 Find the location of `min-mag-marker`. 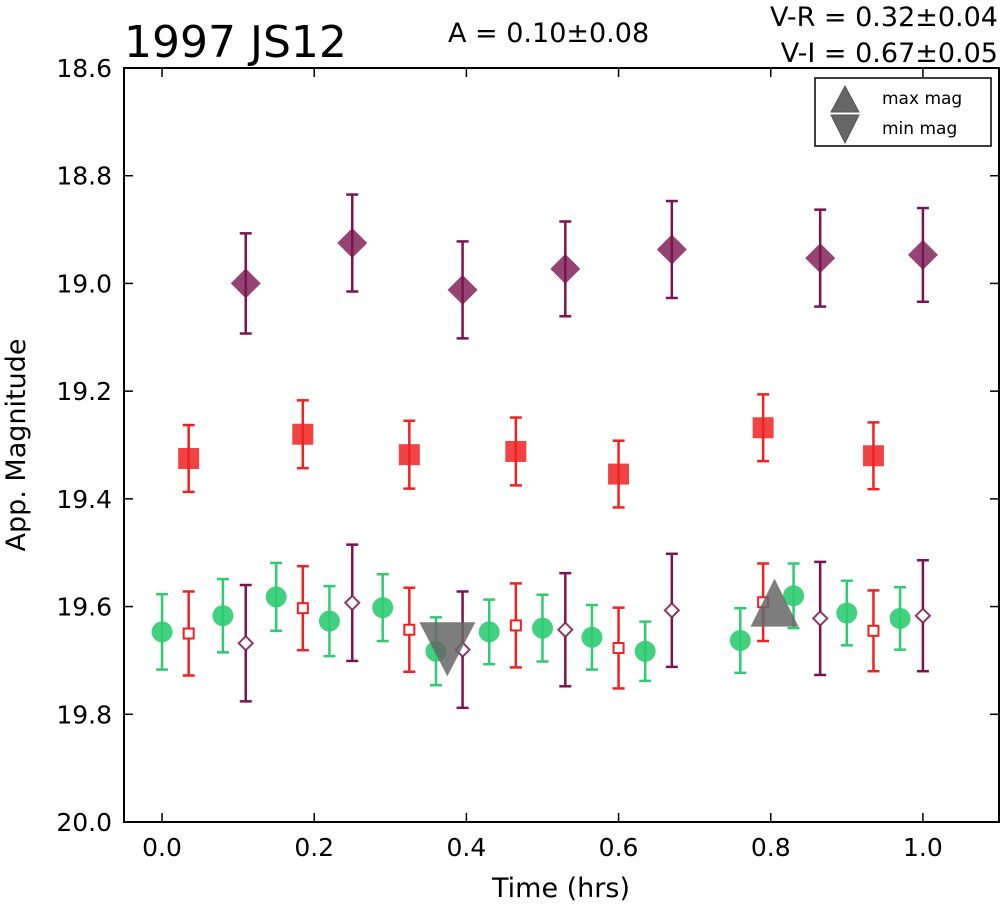

min-mag-marker is located at coordinates (447, 649).